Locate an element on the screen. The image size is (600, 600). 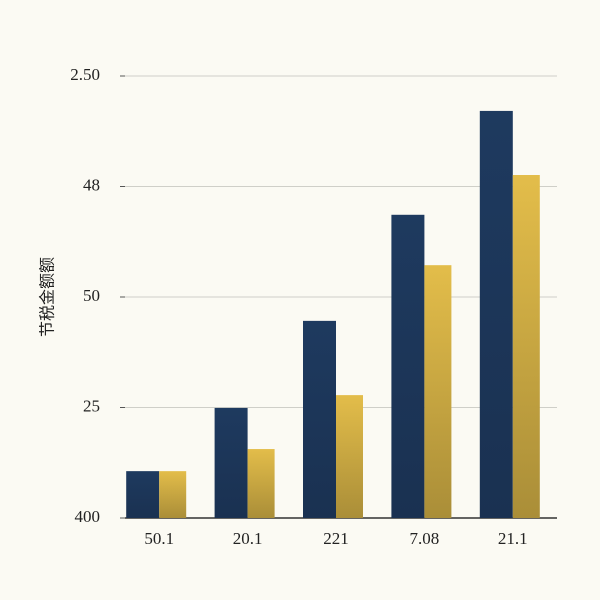
x-tick-label: 7.08 is located at coordinates (425, 538).